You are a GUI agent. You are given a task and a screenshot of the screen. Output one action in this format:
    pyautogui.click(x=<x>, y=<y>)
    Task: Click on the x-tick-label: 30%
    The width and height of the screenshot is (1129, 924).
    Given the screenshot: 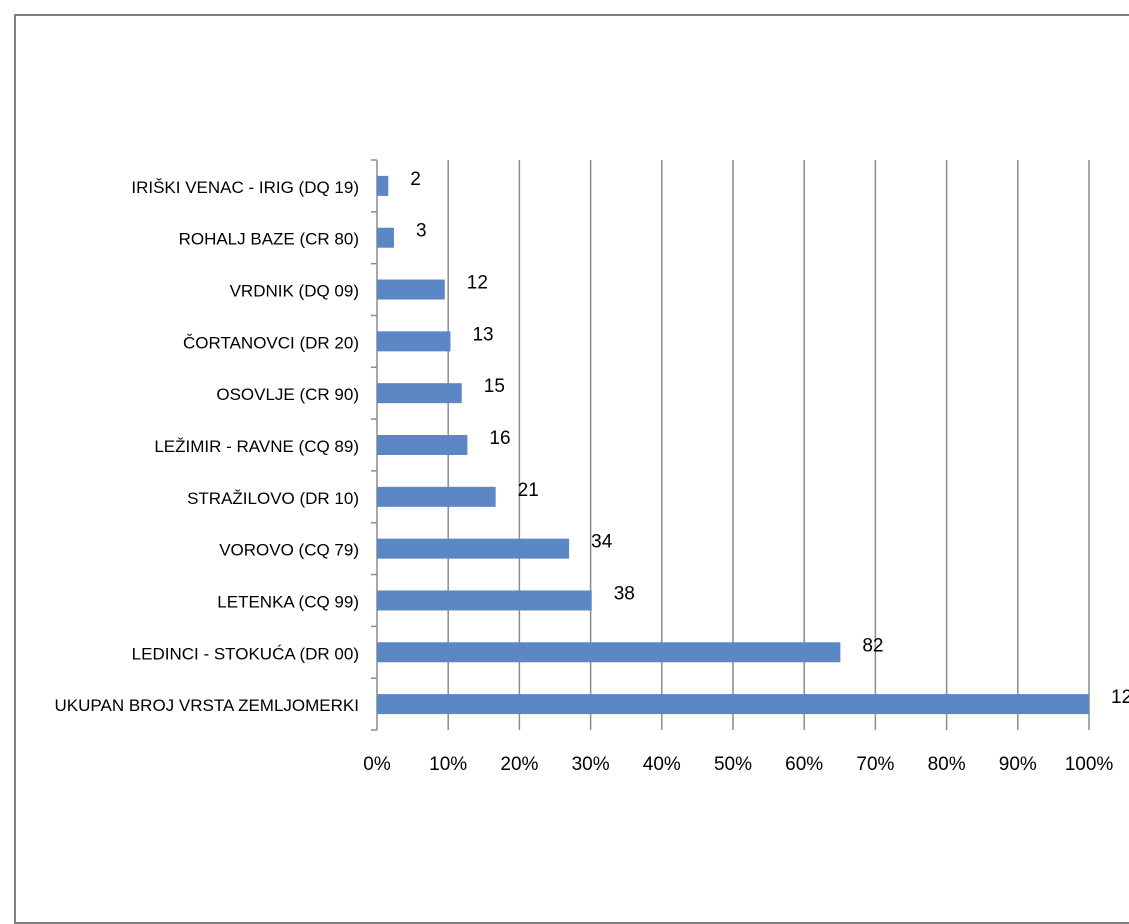 What is the action you would take?
    pyautogui.click(x=591, y=764)
    